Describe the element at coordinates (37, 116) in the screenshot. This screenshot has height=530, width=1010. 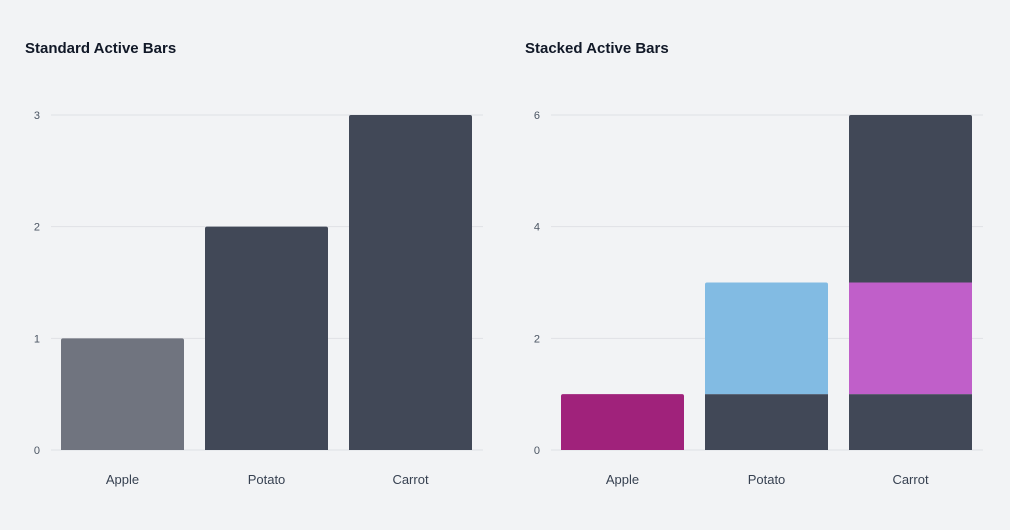
I see `y-tick-label: 3` at that location.